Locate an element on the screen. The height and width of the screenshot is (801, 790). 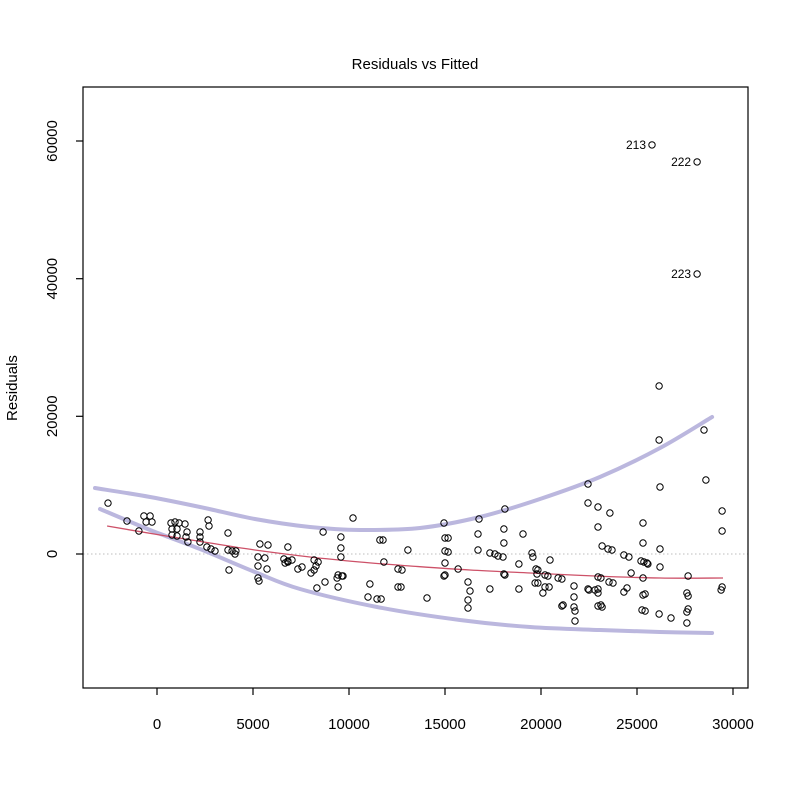
outlier-label: 222 is located at coordinates (681, 162).